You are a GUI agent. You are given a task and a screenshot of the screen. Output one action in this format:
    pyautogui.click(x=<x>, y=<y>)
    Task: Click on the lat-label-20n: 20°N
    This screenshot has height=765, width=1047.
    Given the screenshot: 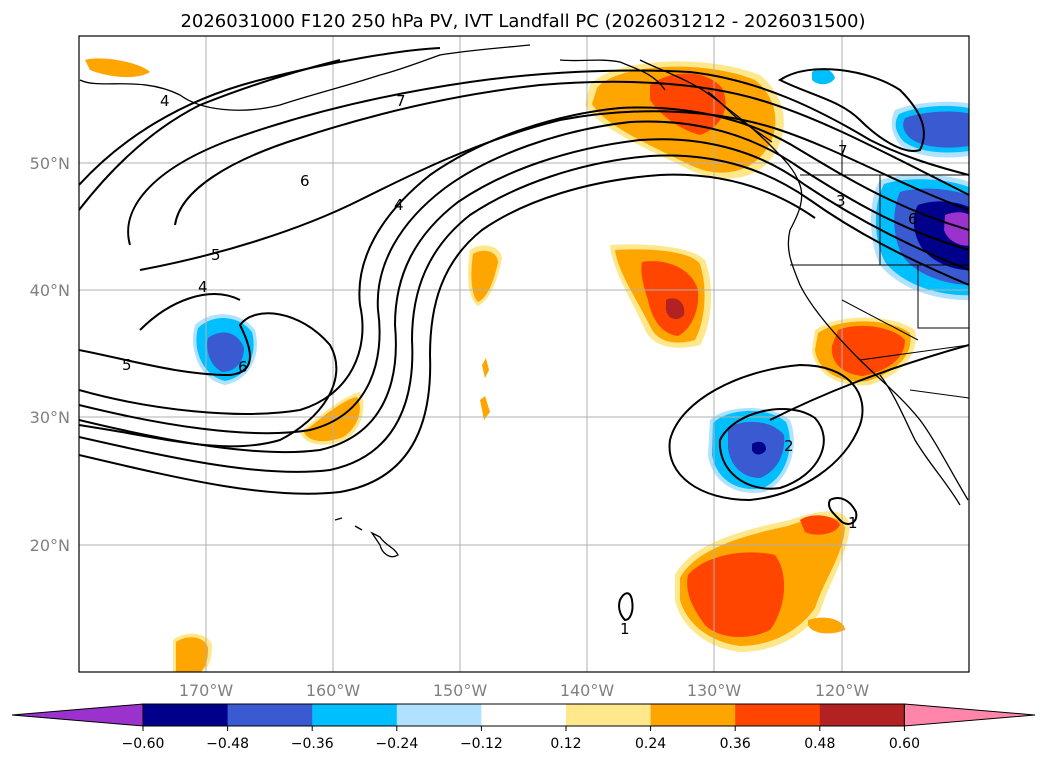 What is the action you would take?
    pyautogui.click(x=50, y=545)
    